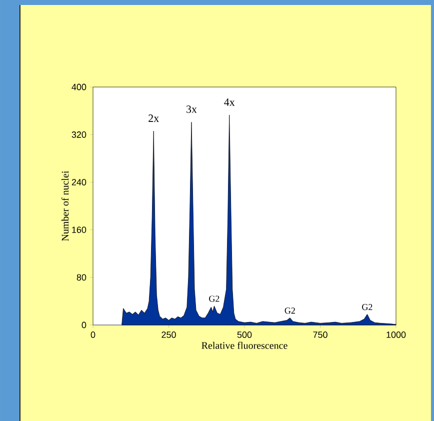 The image size is (434, 421). I want to click on y-axis-title: Number of nuclei, so click(65, 205).